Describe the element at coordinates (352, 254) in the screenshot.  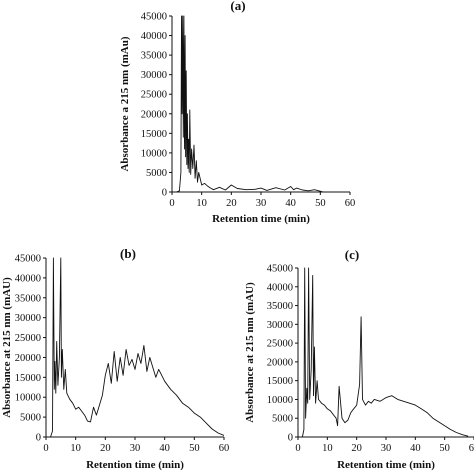
I see `panel-label: (c)` at that location.